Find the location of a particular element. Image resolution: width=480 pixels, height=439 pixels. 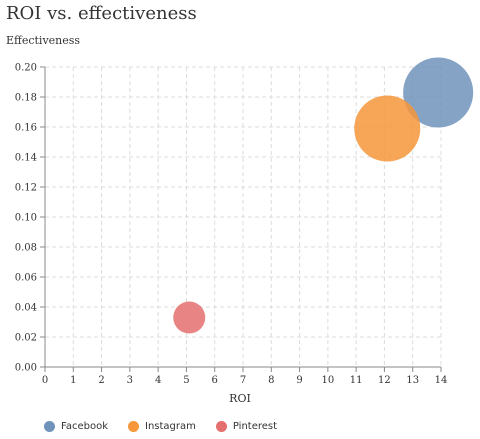

x-tick: 11 is located at coordinates (356, 376).